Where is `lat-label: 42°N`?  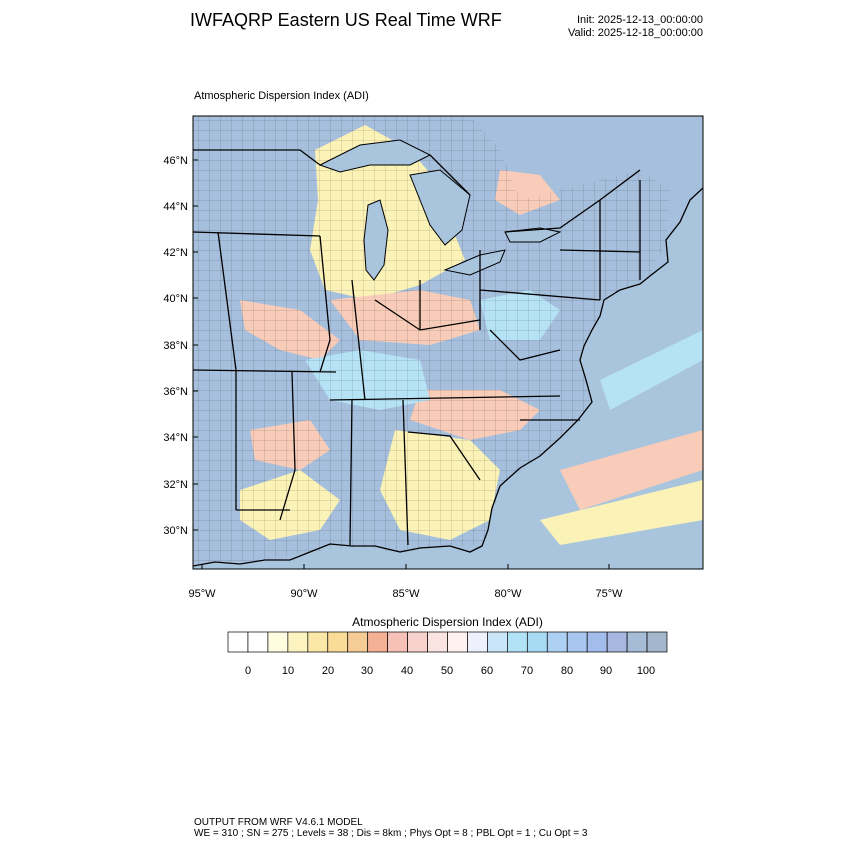
lat-label: 42°N is located at coordinates (175, 253).